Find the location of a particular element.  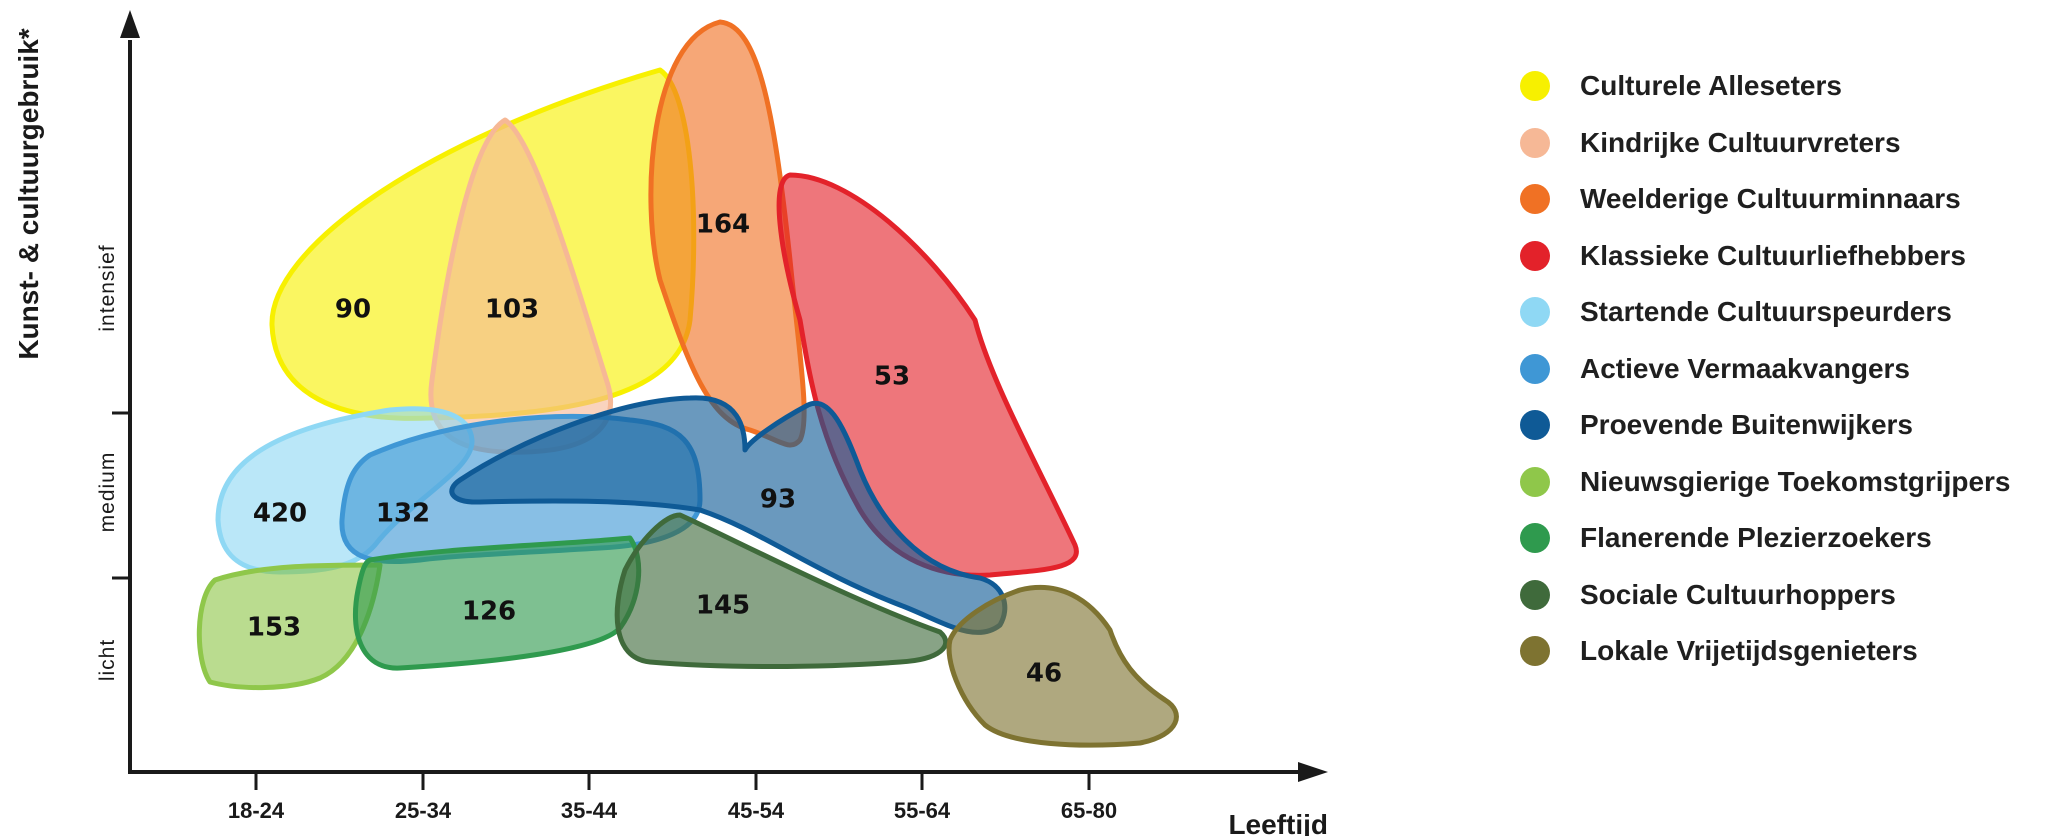

legend-item: Nieuwsgierige Toekomstgrijpers is located at coordinates (1778, 482).